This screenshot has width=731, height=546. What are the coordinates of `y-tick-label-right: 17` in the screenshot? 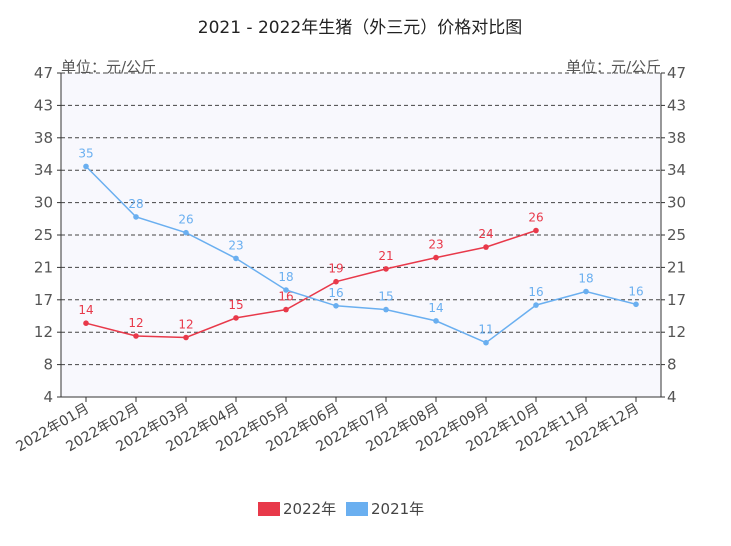 It's located at (676, 300).